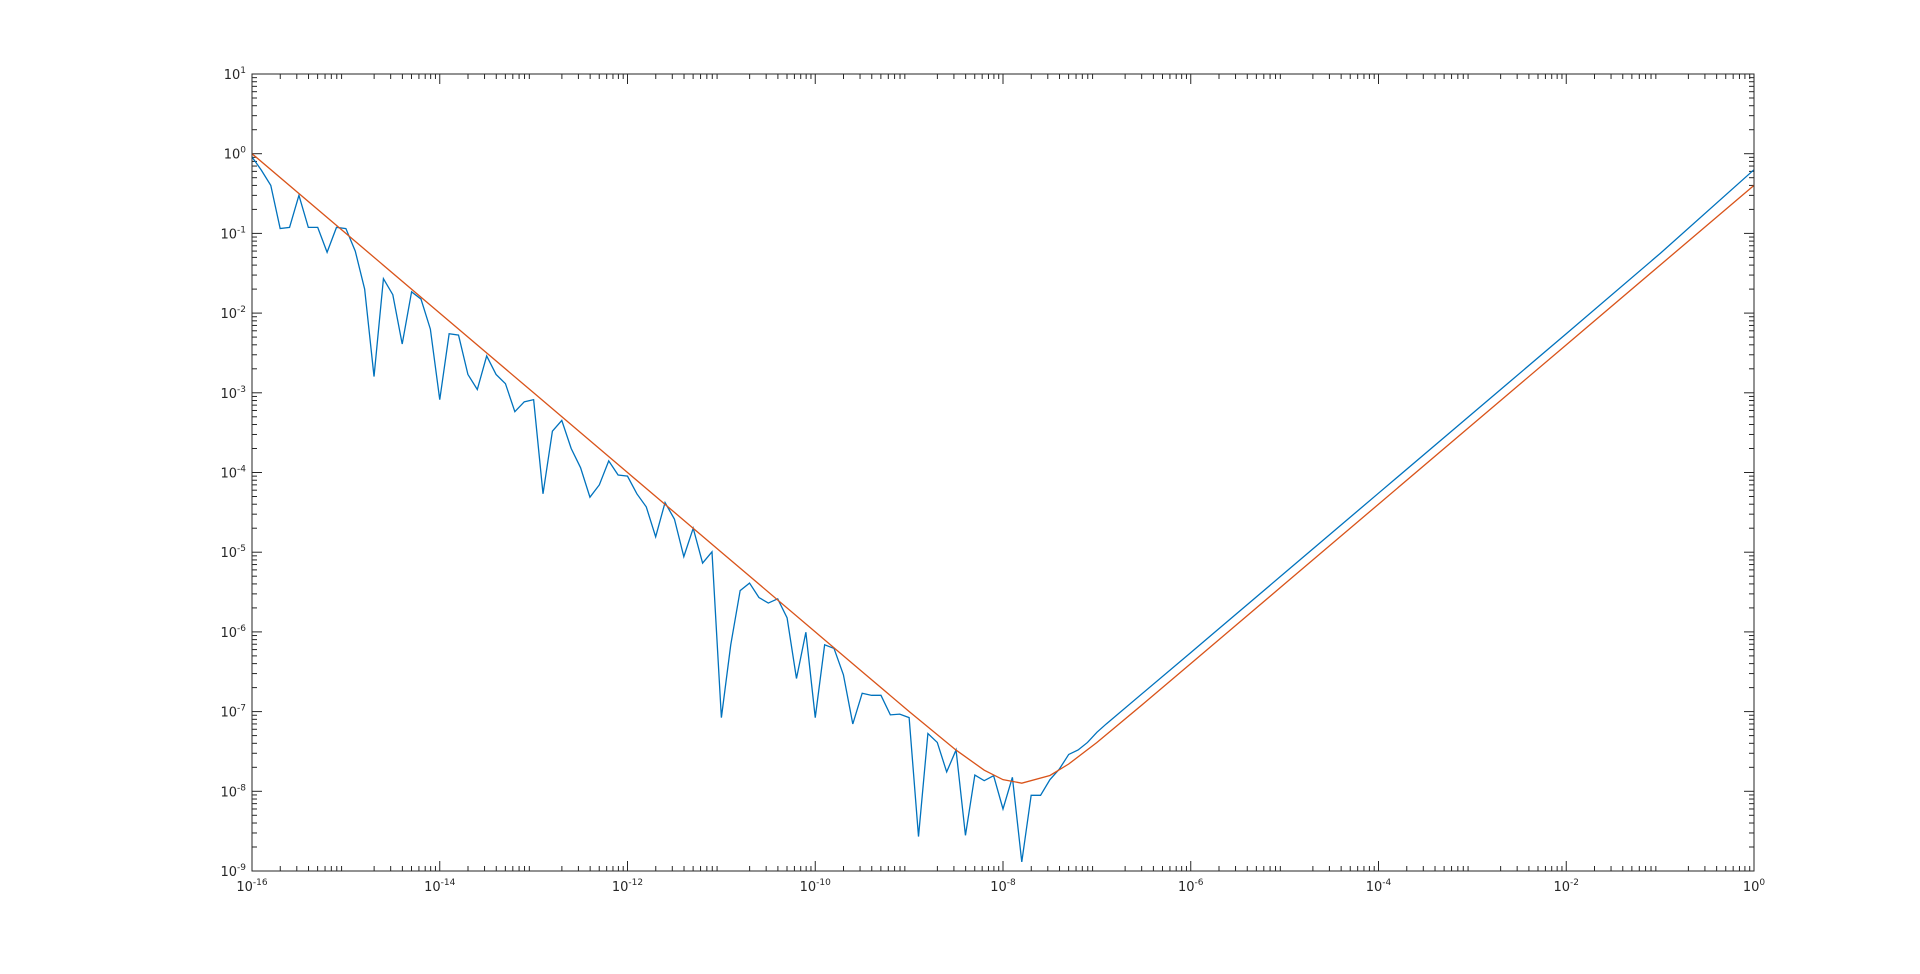 The width and height of the screenshot is (1920, 974). I want to click on x-tick-label-exponent: -4, so click(1386, 883).